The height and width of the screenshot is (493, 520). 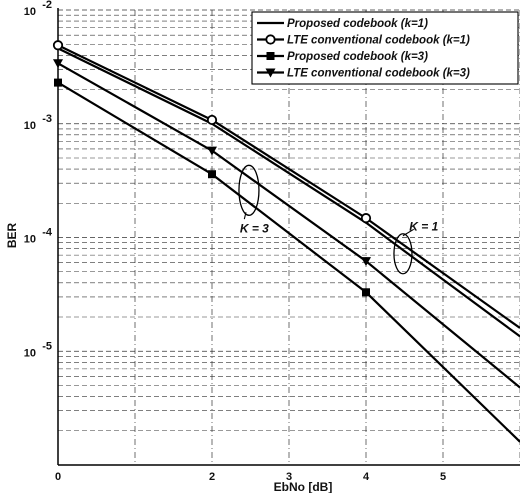 What do you see at coordinates (357, 57) in the screenshot?
I see `legend-label: Proposed codebook (k=3)` at bounding box center [357, 57].